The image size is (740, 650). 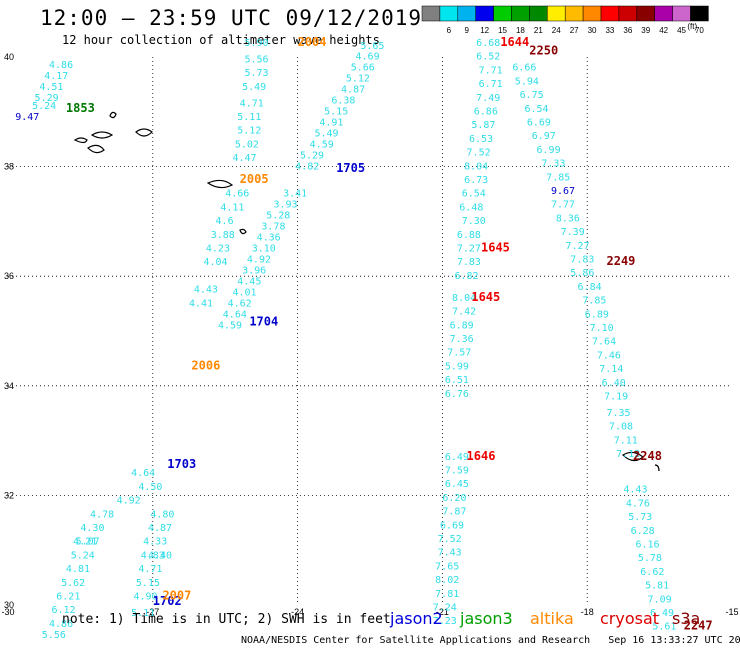 I want to click on swh-value: 6.49, so click(x=662, y=613).